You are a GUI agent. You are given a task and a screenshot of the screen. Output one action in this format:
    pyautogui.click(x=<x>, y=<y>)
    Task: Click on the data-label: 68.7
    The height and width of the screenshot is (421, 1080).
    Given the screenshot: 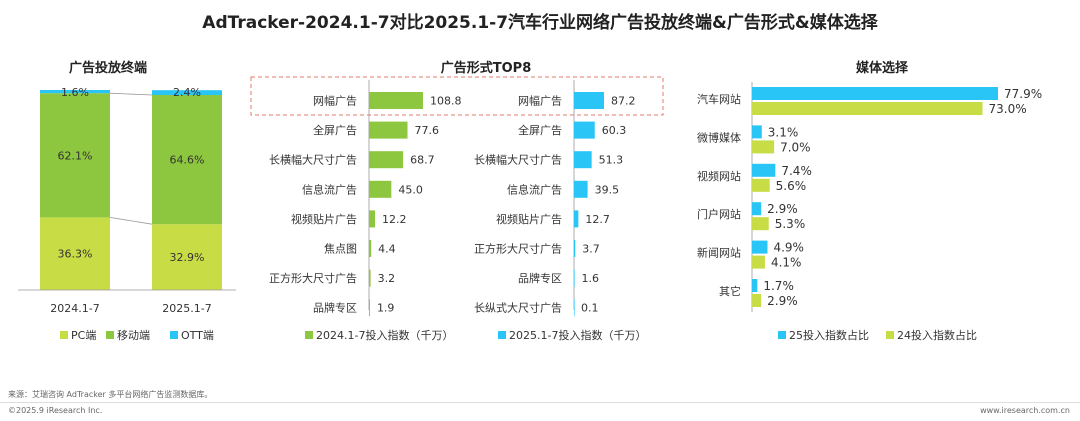 What is the action you would take?
    pyautogui.click(x=422, y=160)
    